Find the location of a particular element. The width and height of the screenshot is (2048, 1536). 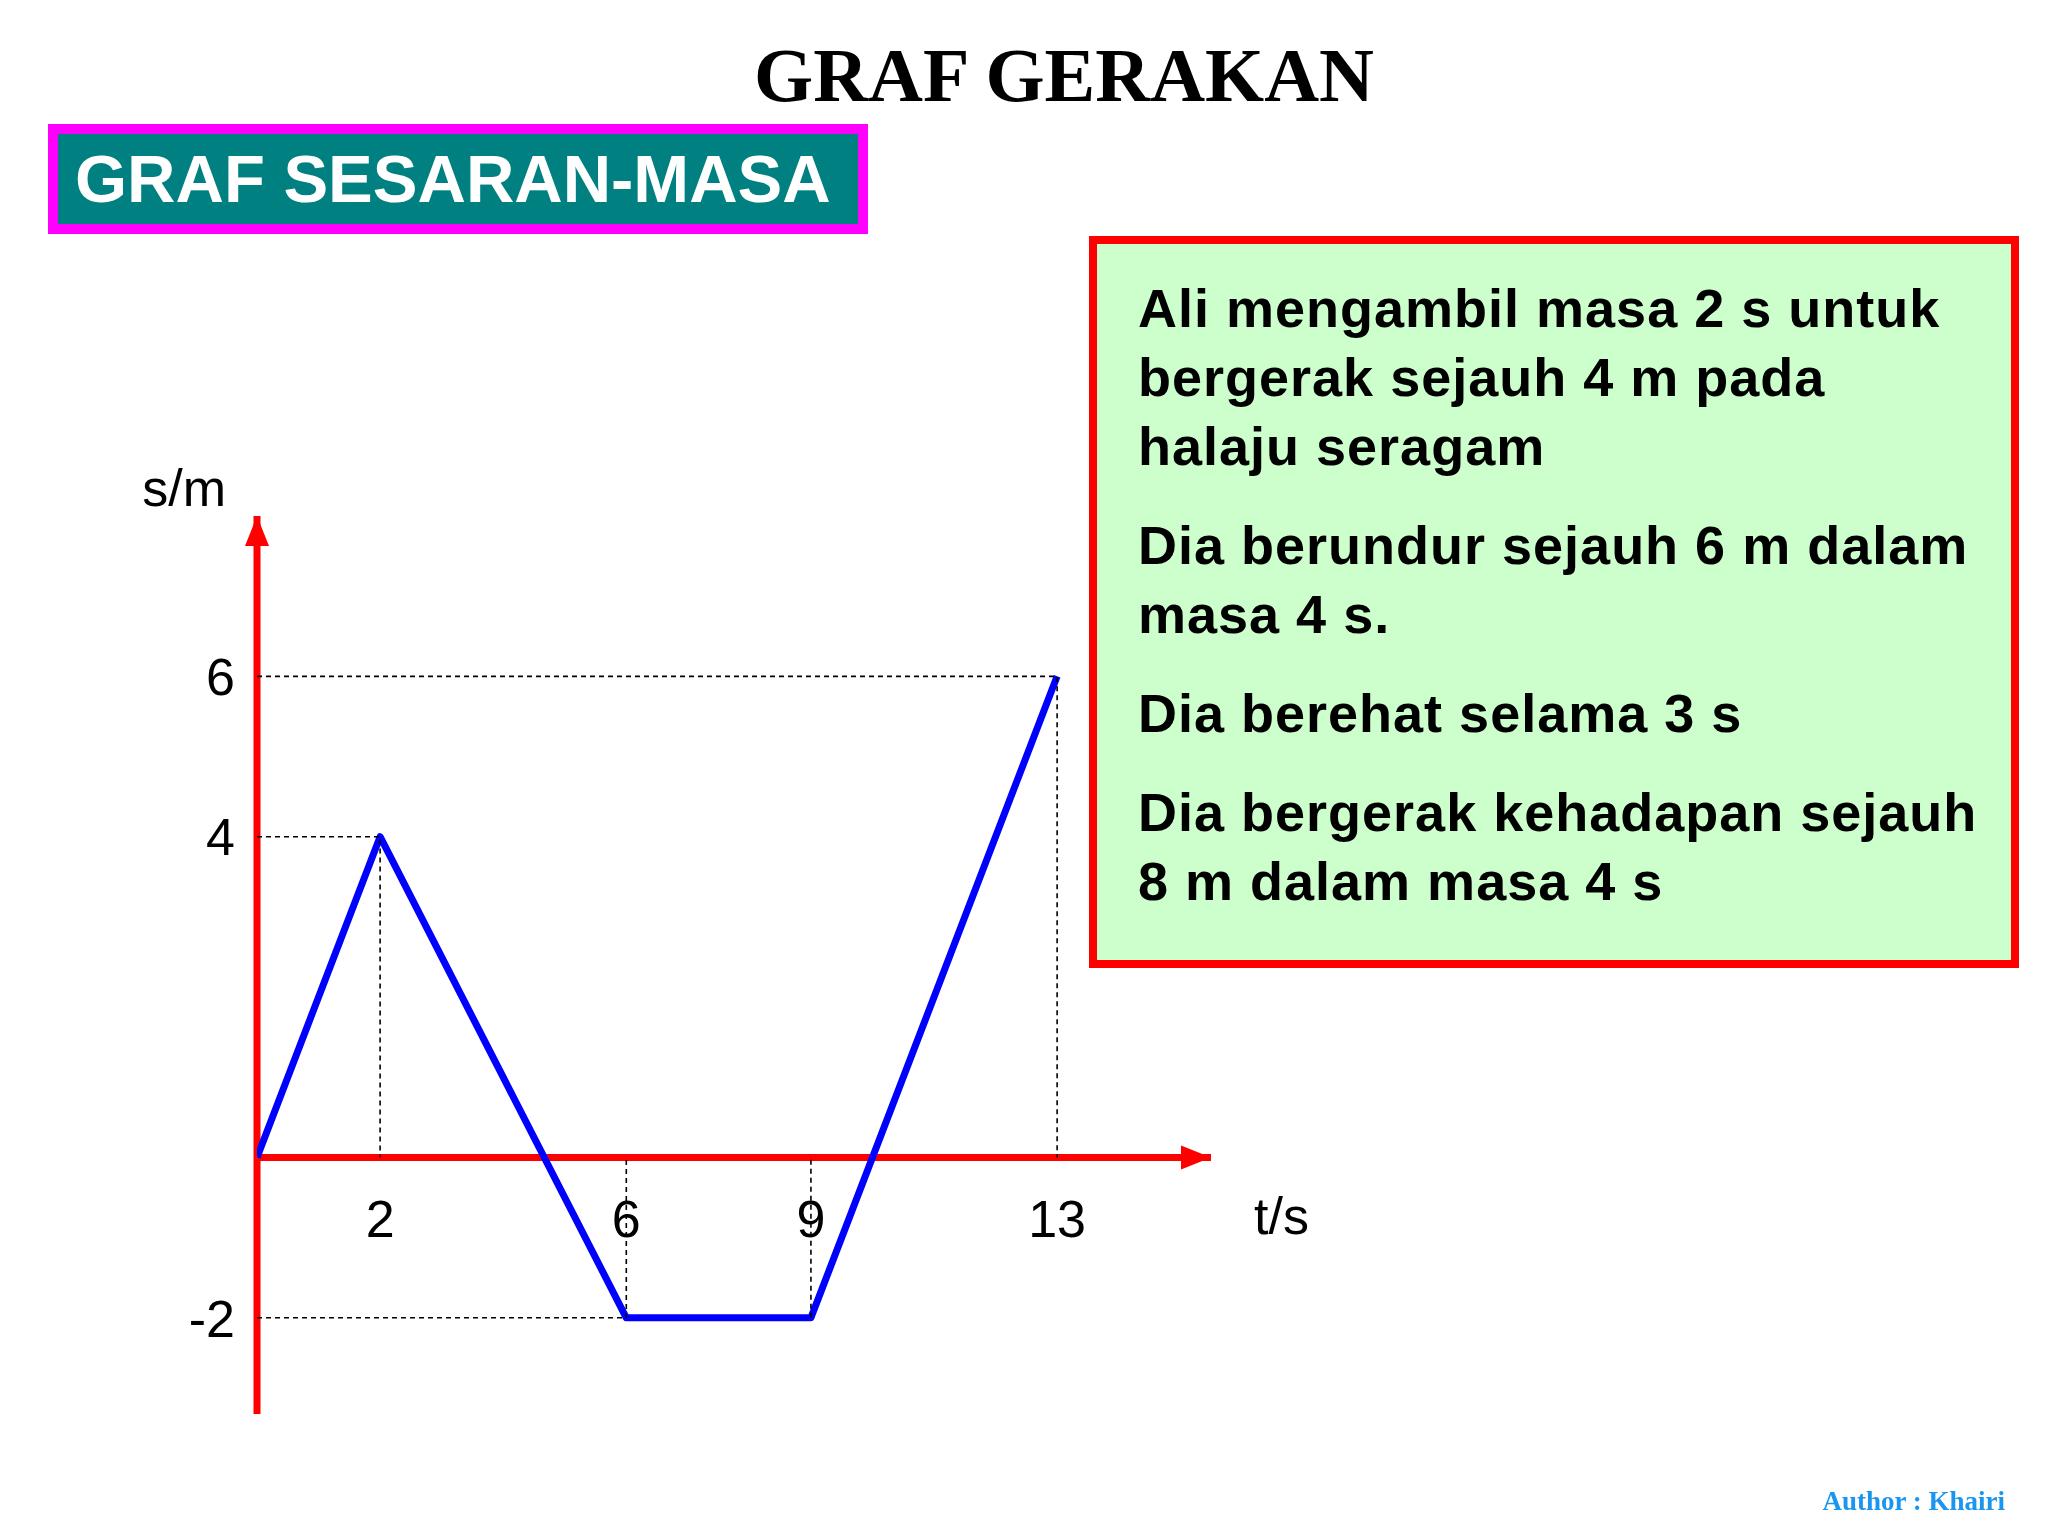

y-tick-label: 4 is located at coordinates (220, 837).